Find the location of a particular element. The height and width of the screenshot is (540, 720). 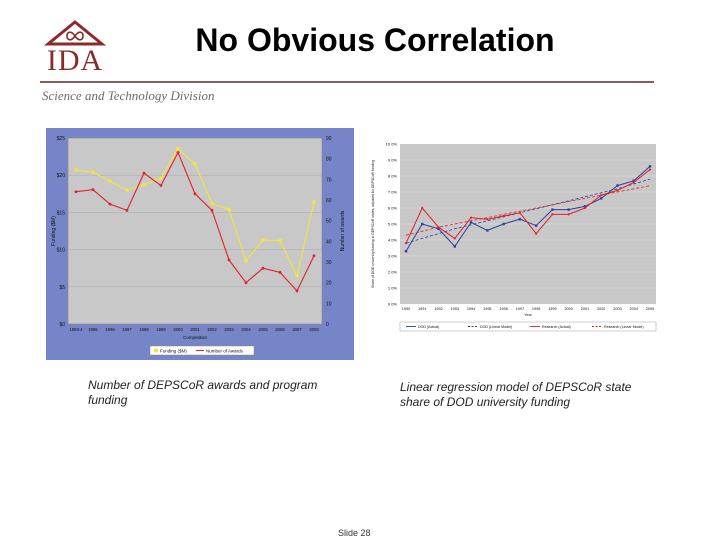

chart1-xtick-label: 2007 is located at coordinates (297, 329).